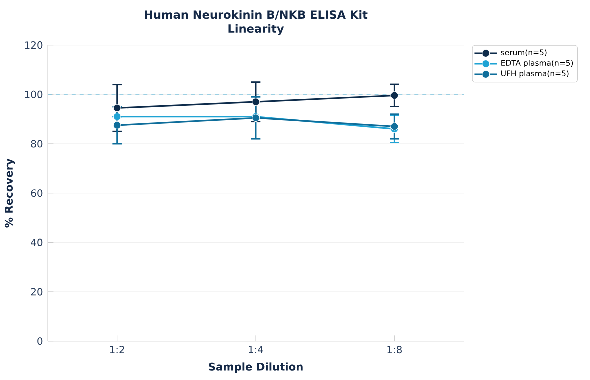 The image size is (590, 380). What do you see at coordinates (37, 242) in the screenshot?
I see `y-tick-label: 40` at bounding box center [37, 242].